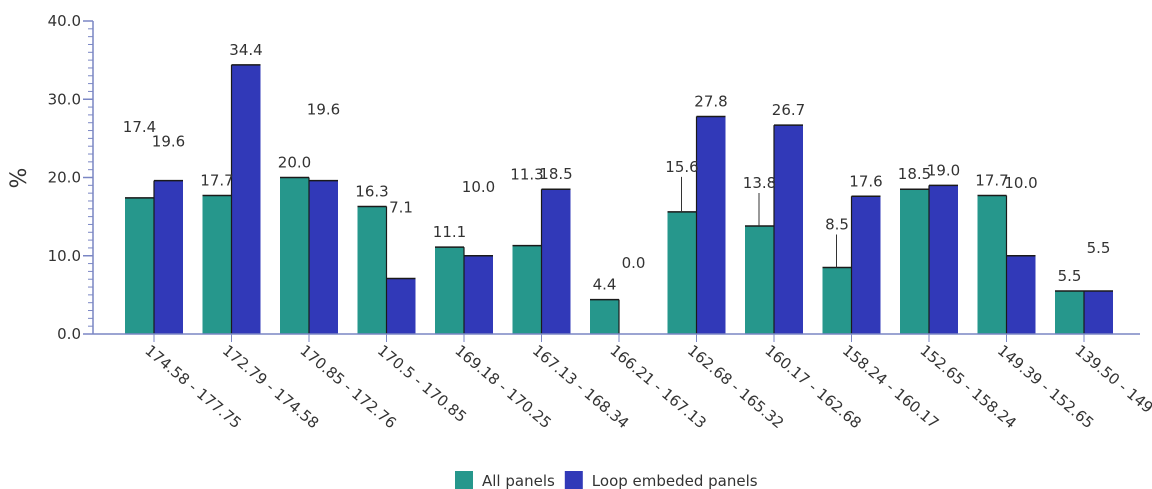  I want to click on data-label: 11.1, so click(449, 232).